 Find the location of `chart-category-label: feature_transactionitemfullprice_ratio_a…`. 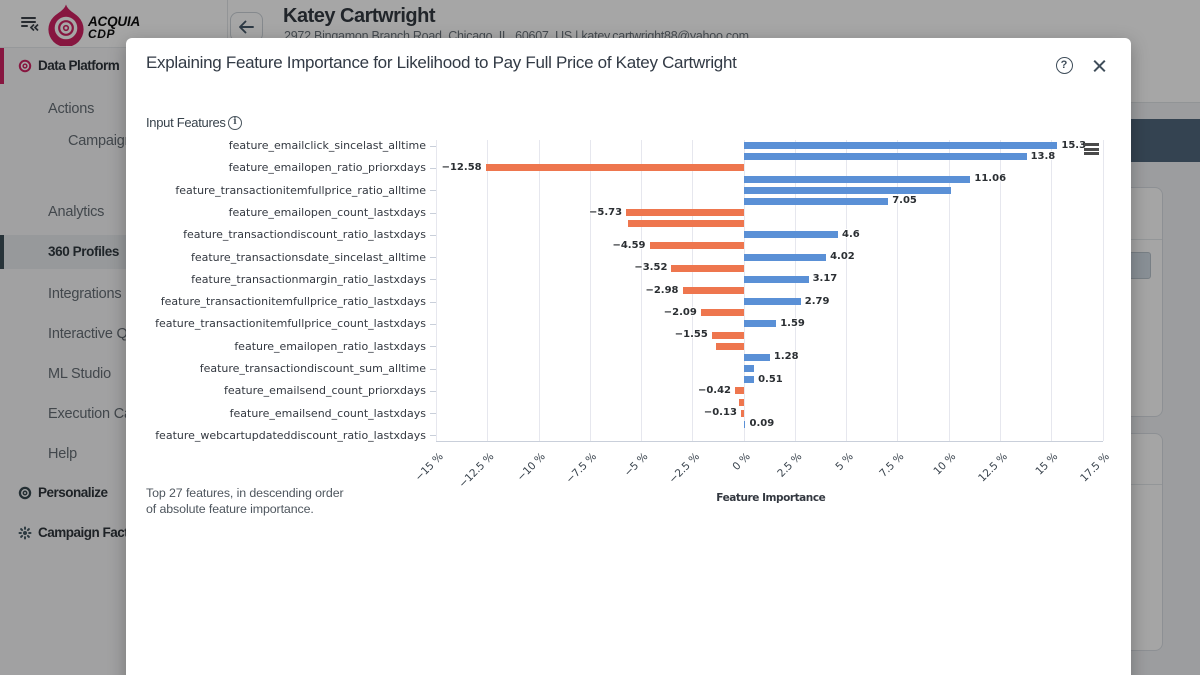

chart-category-label: feature_transactionitemfullprice_ratio_a… is located at coordinates (300, 190).